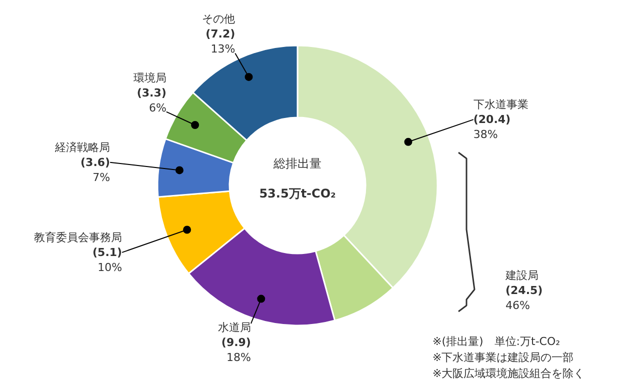 This screenshot has height=381, width=622. Describe the element at coordinates (236, 350) in the screenshot. I see `data-label: (9.9) 18%` at that location.